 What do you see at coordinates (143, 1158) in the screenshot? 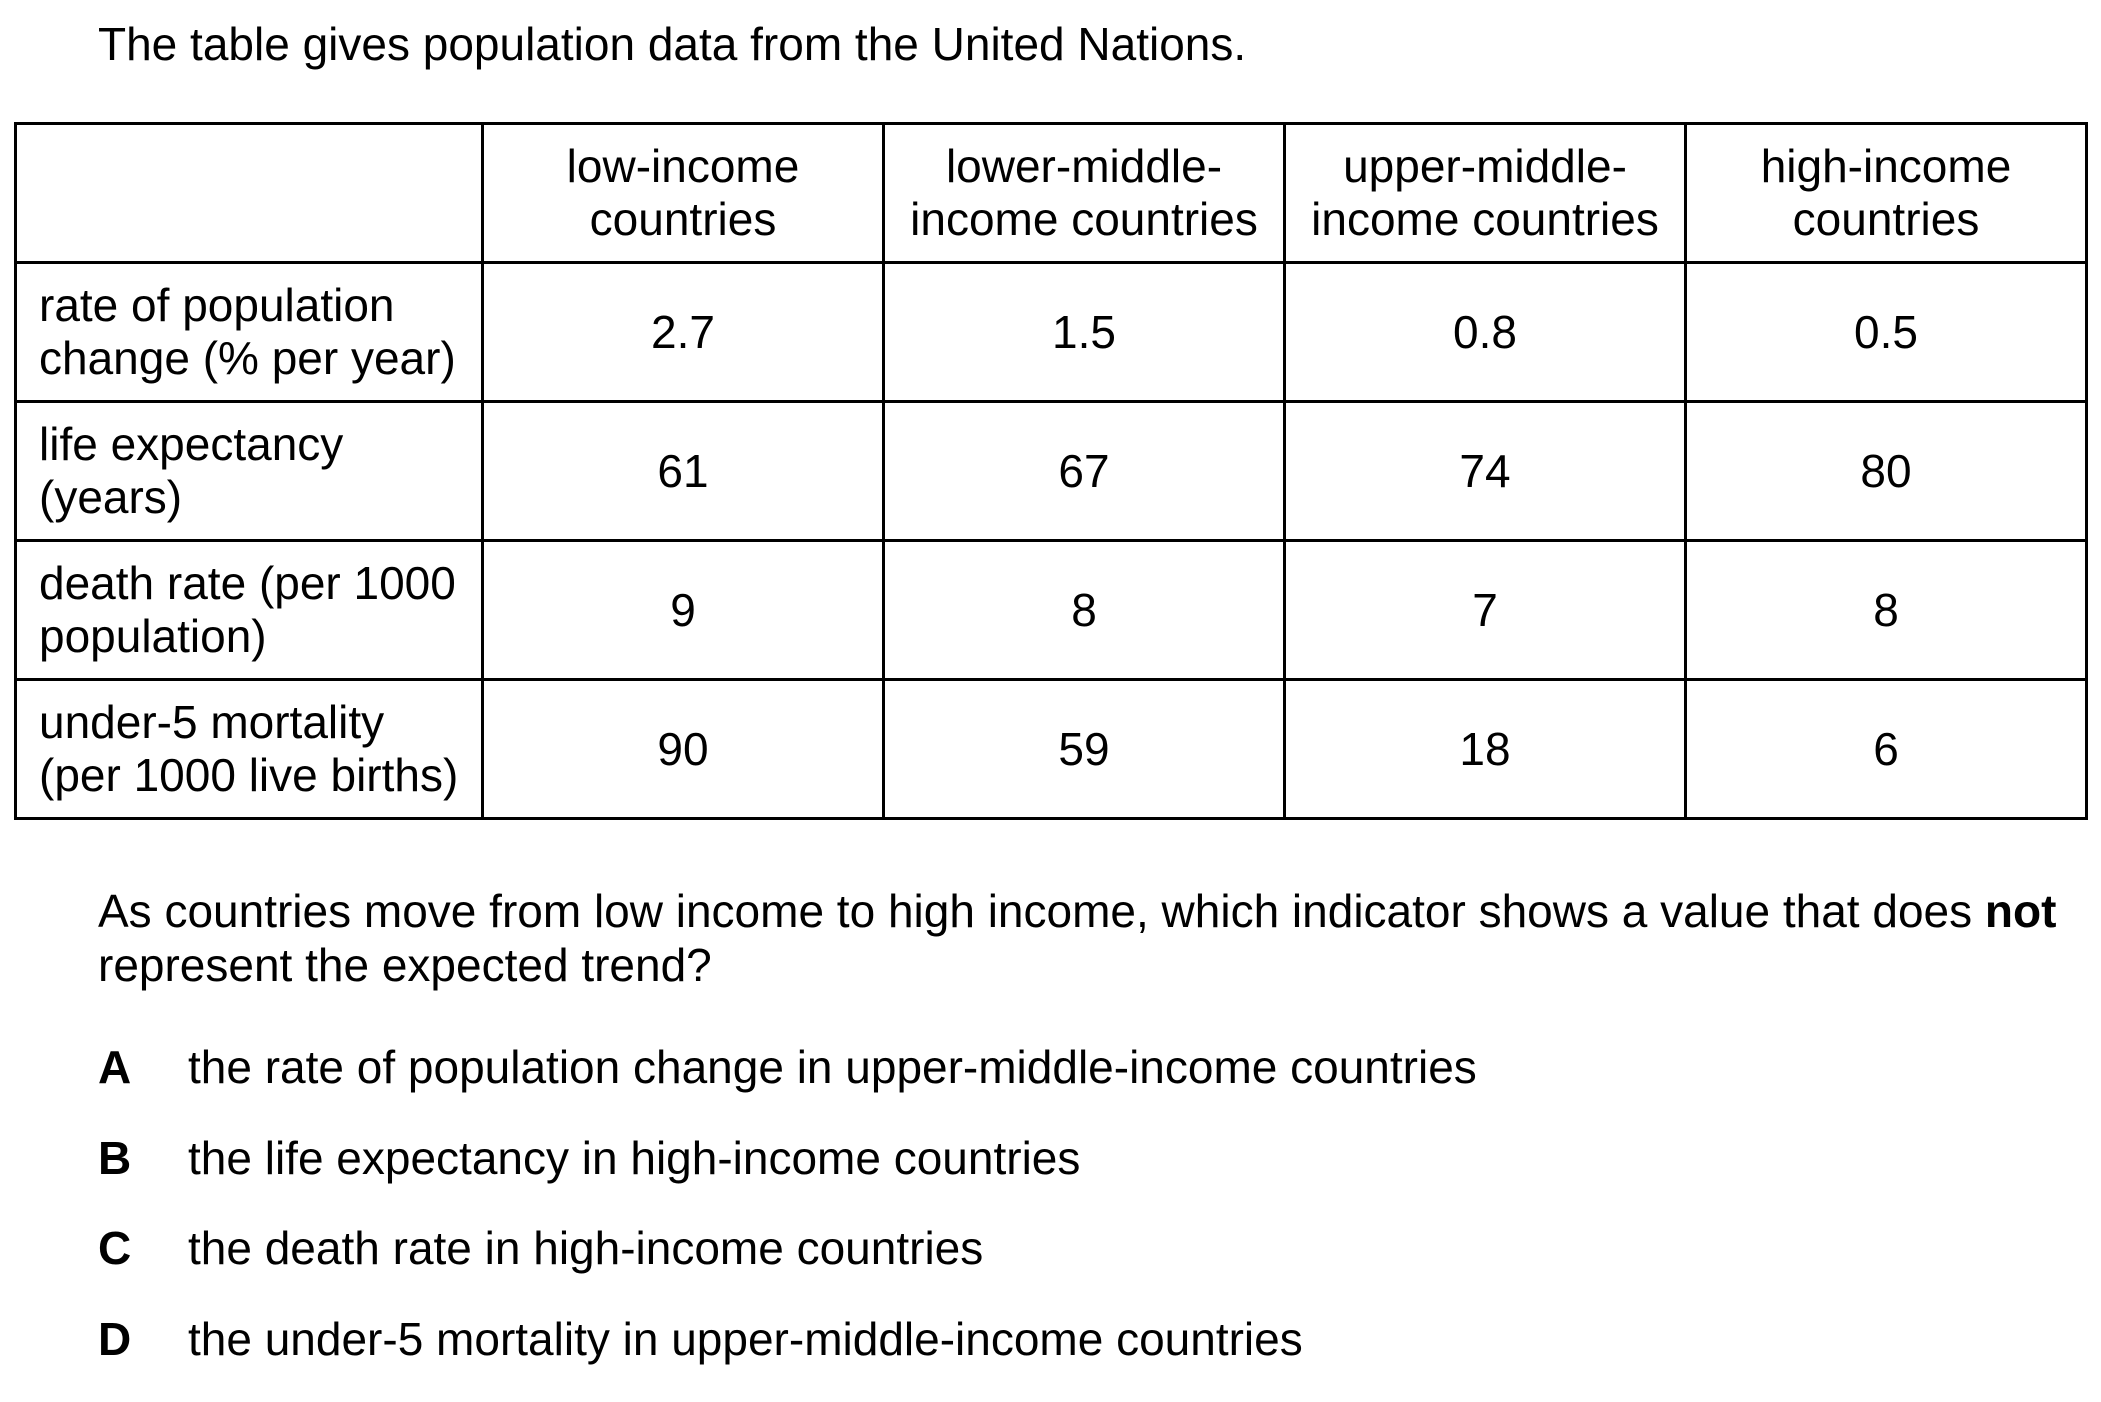
I see `option-letter: B` at bounding box center [143, 1158].